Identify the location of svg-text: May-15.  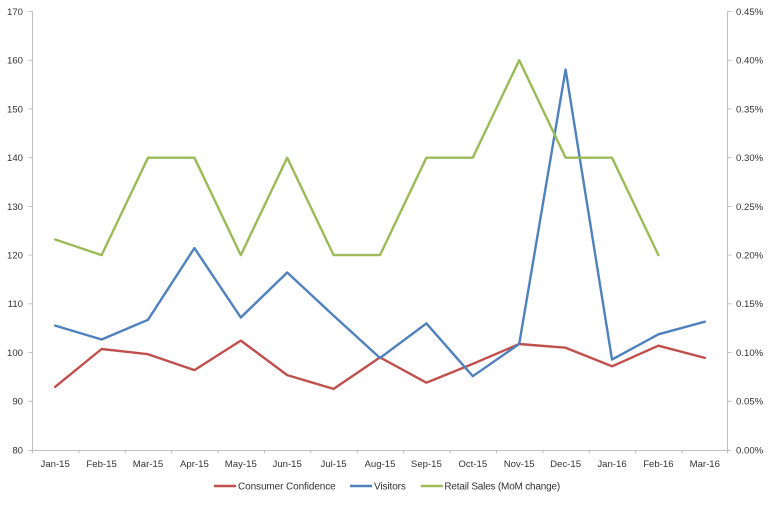
(241, 464).